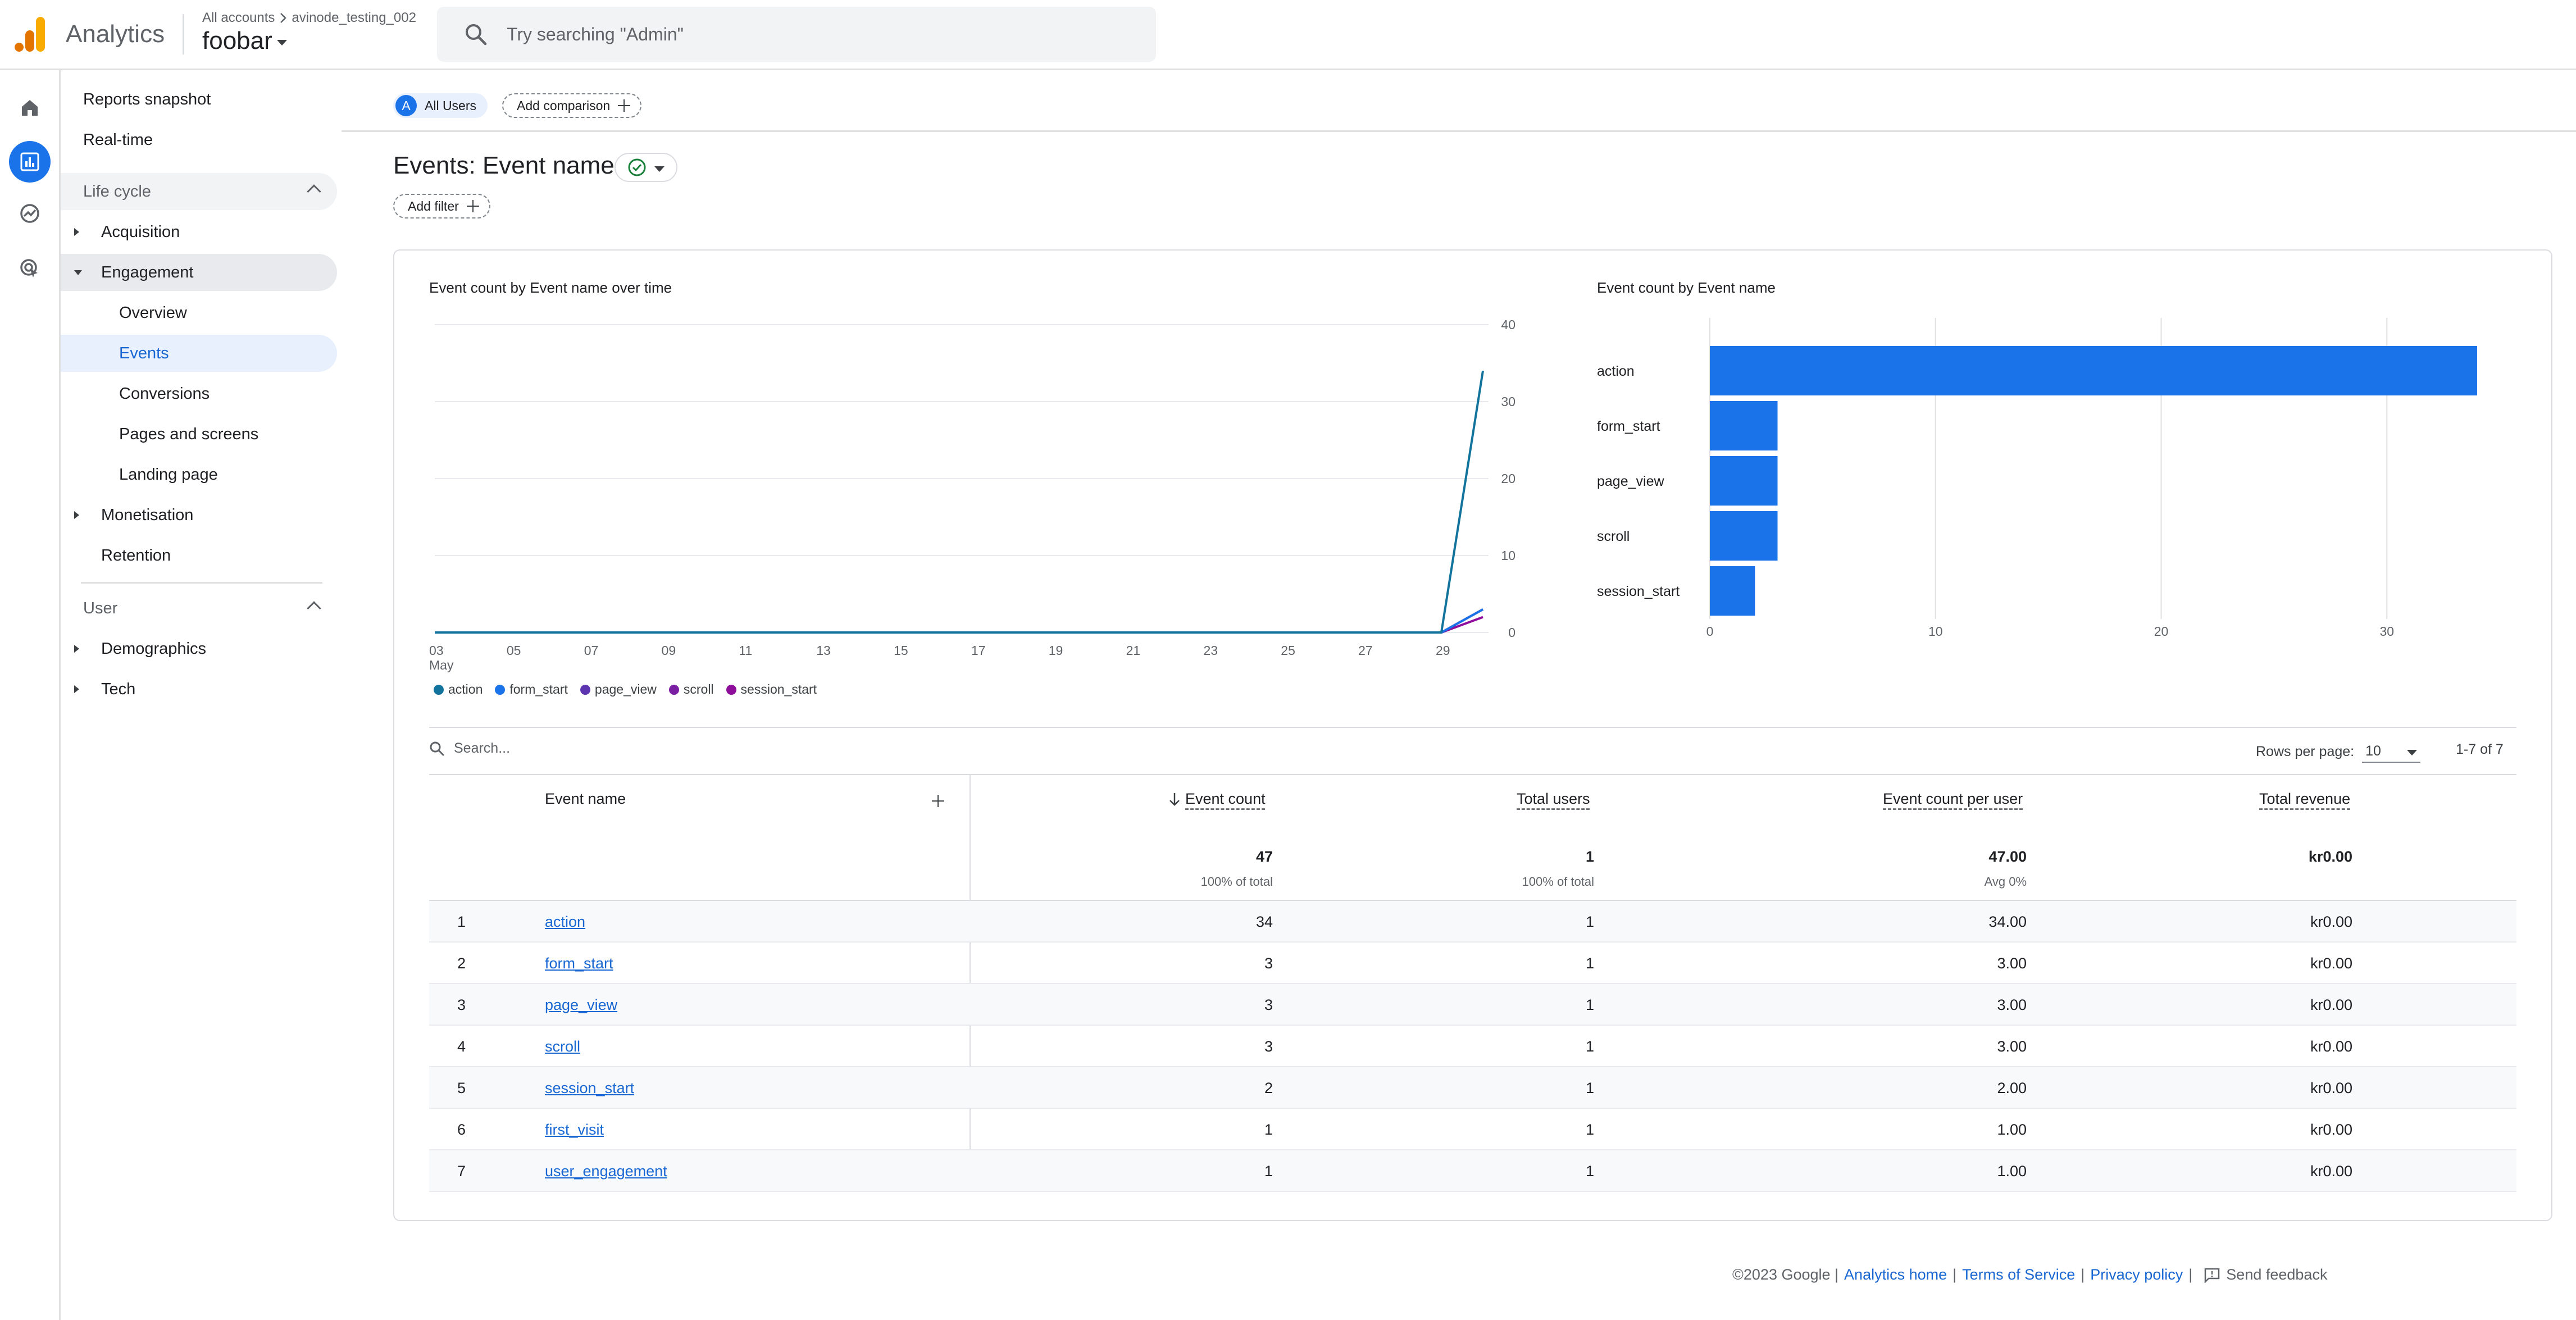 This screenshot has height=1320, width=2576. I want to click on column-header-total-users: Total users, so click(1553, 799).